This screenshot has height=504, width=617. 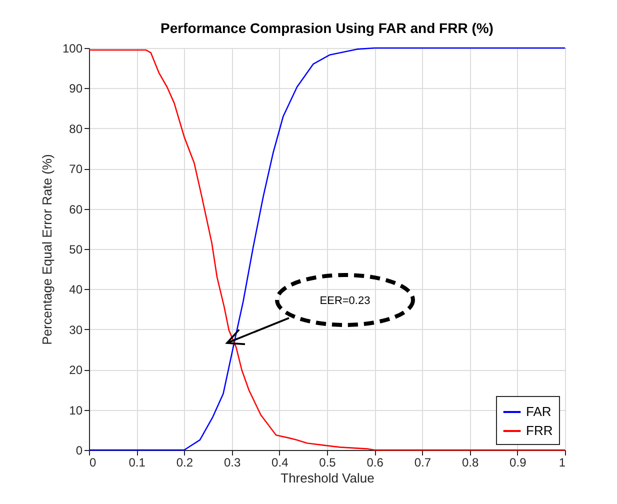 I want to click on y-tick-label: 90, so click(x=76, y=89).